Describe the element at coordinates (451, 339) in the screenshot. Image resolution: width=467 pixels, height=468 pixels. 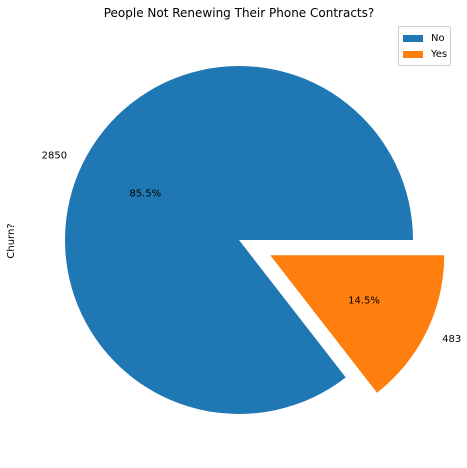
I see `value-label-yes: 483` at that location.